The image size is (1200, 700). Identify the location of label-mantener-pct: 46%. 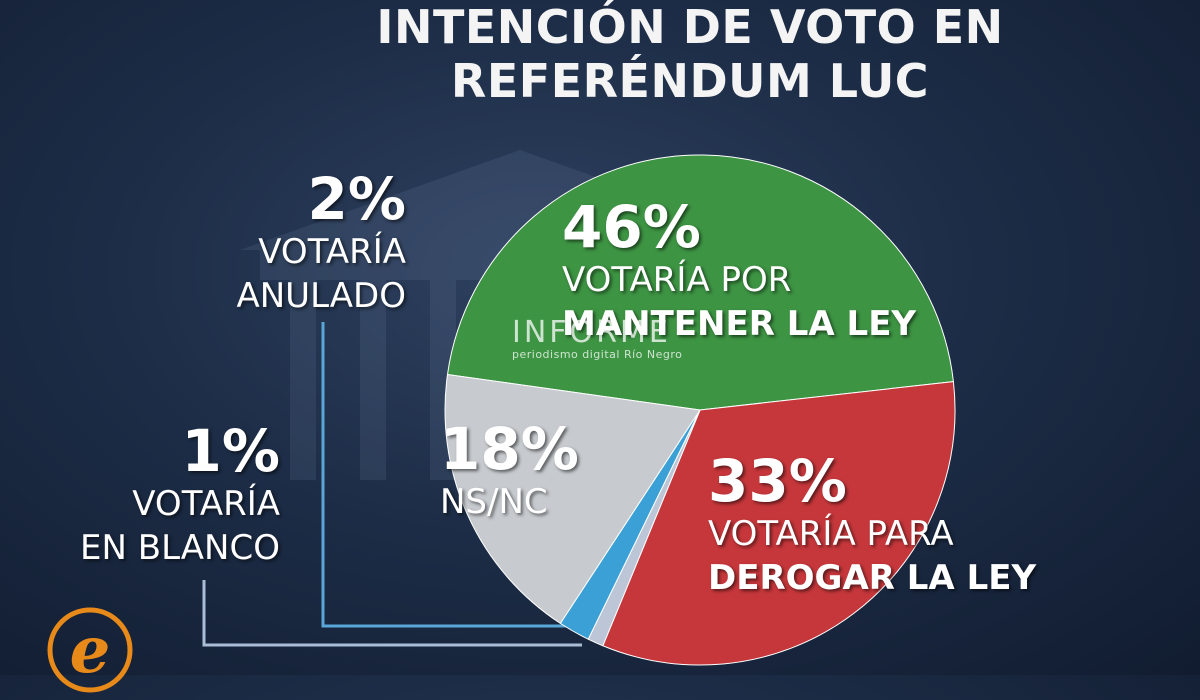
(631, 227).